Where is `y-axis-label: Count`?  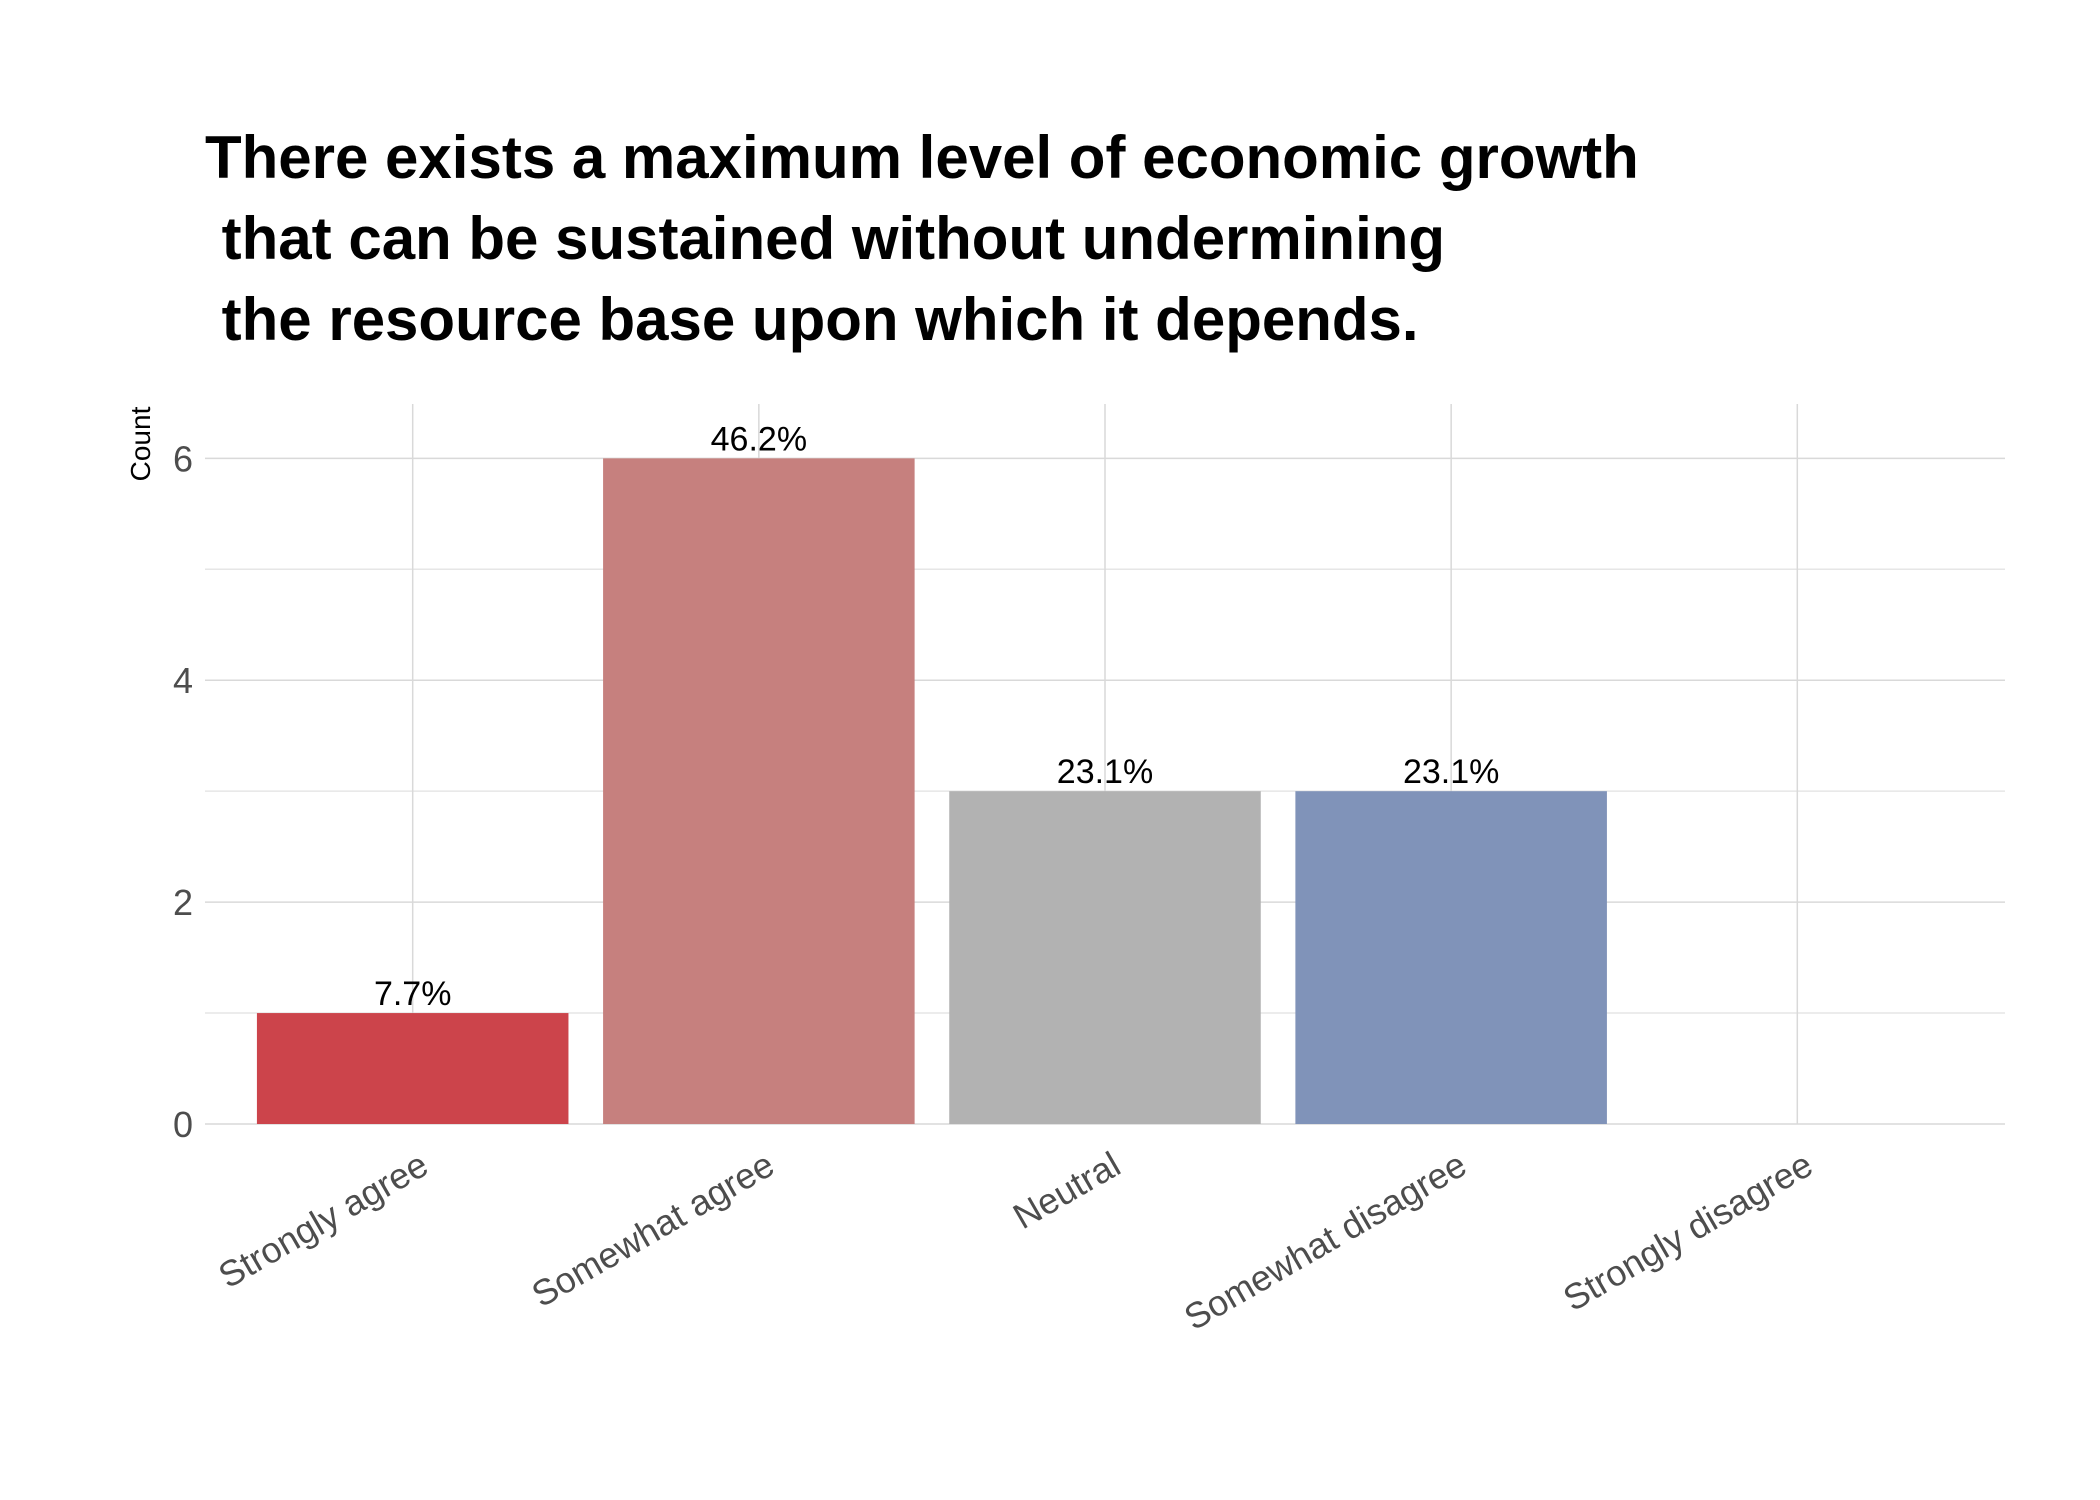 y-axis-label: Count is located at coordinates (140, 443).